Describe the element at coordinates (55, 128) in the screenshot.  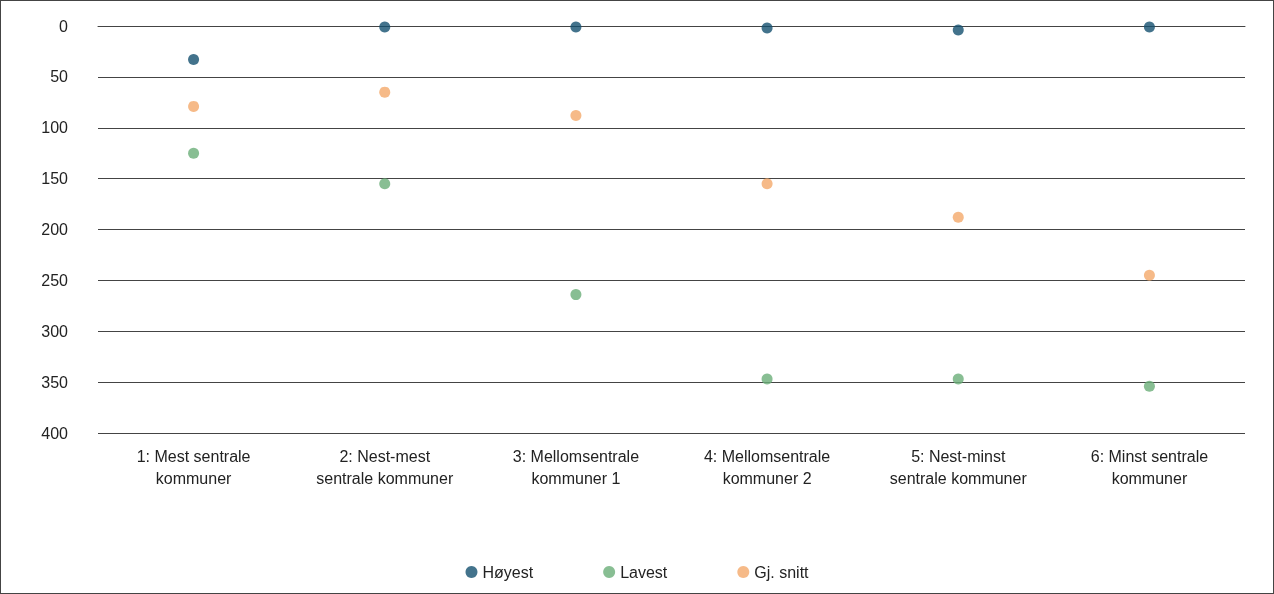
I see `y-tick-label: 100` at that location.